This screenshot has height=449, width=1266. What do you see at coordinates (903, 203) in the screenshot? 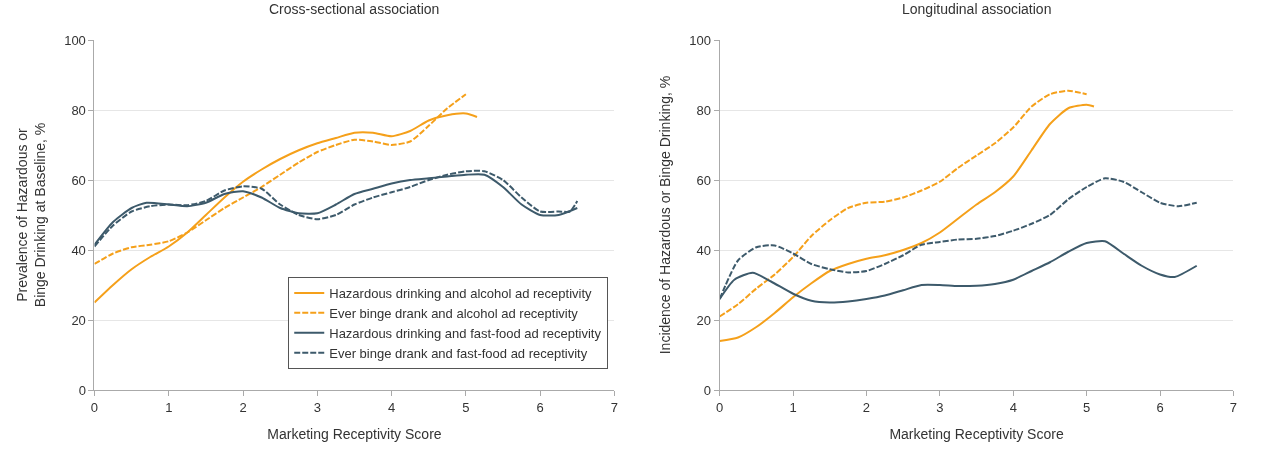
I see `line-series` at bounding box center [903, 203].